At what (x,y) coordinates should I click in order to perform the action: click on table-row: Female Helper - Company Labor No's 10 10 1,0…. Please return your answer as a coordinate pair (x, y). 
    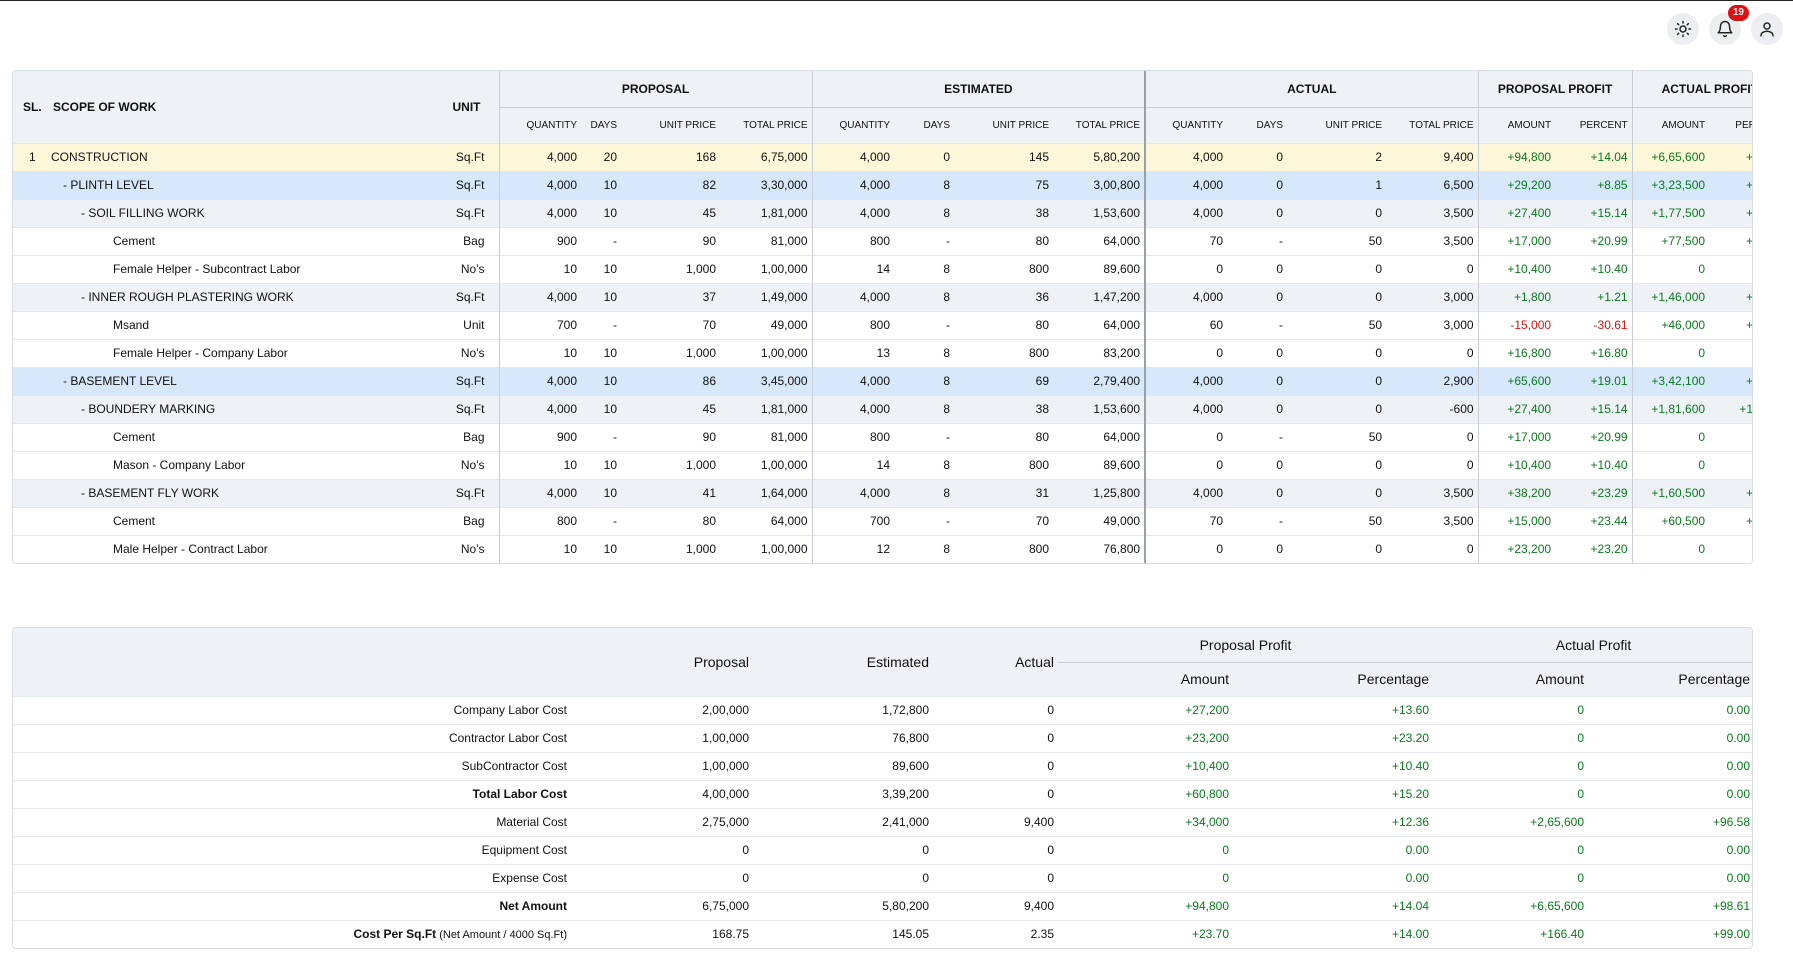
    Looking at the image, I should click on (882, 352).